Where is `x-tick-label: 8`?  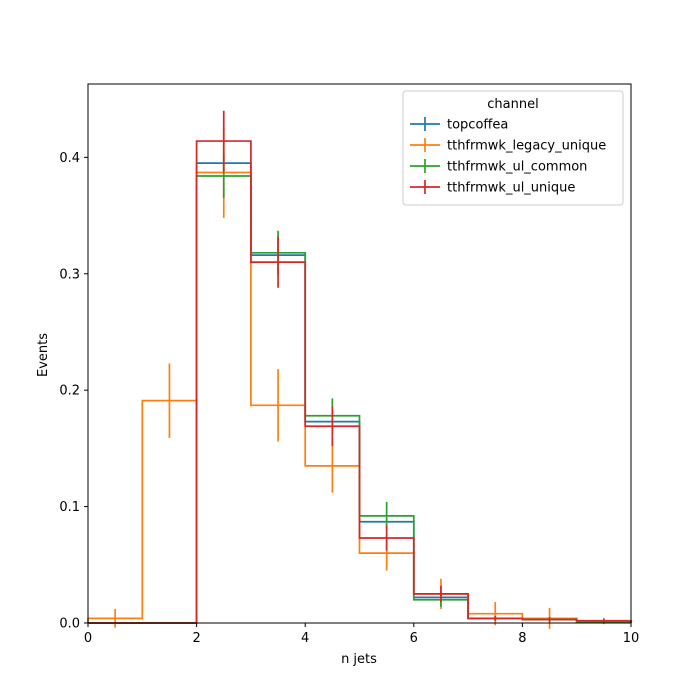
x-tick-label: 8 is located at coordinates (522, 638).